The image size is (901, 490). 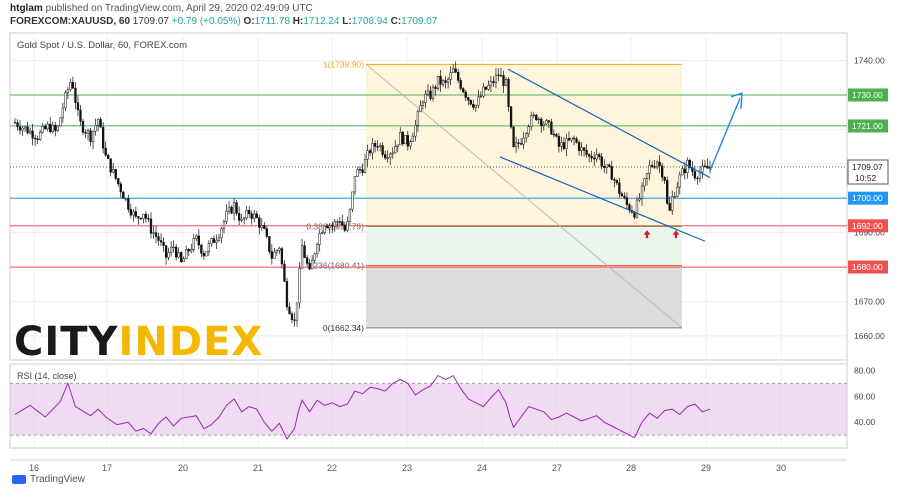 I want to click on open-label: O:, so click(x=249, y=21).